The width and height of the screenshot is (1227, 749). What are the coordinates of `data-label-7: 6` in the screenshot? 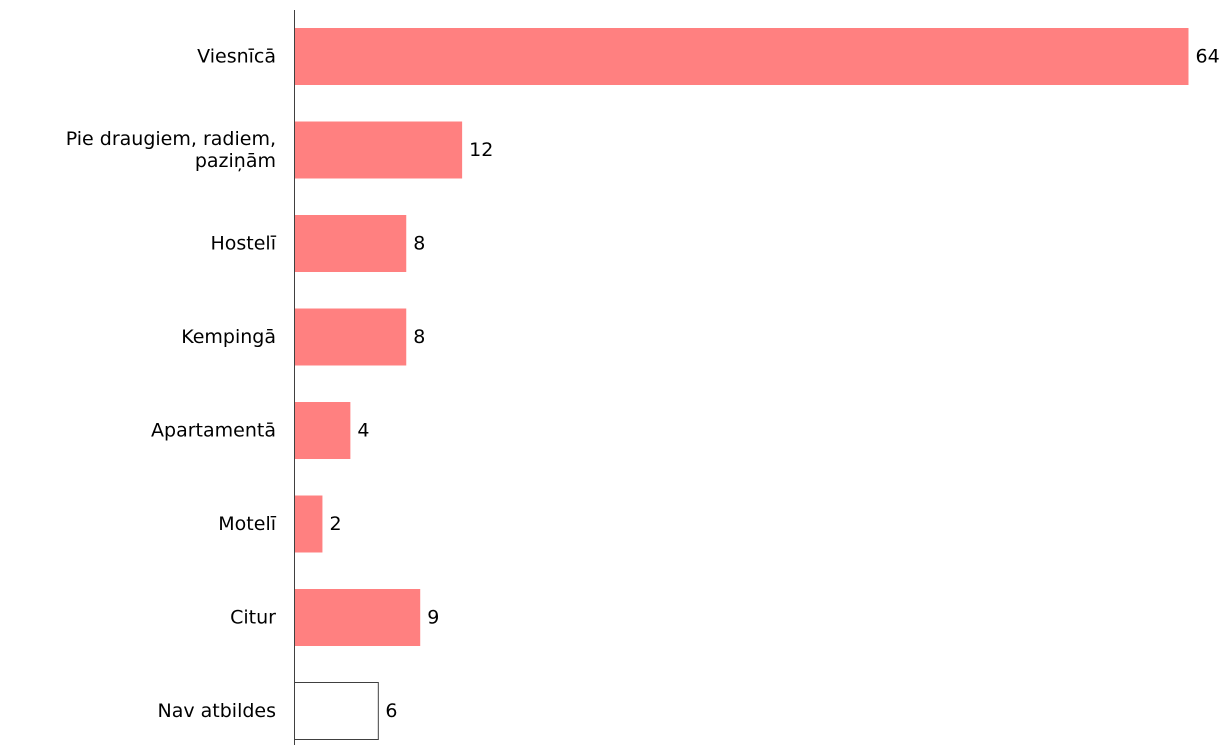 It's located at (391, 711).